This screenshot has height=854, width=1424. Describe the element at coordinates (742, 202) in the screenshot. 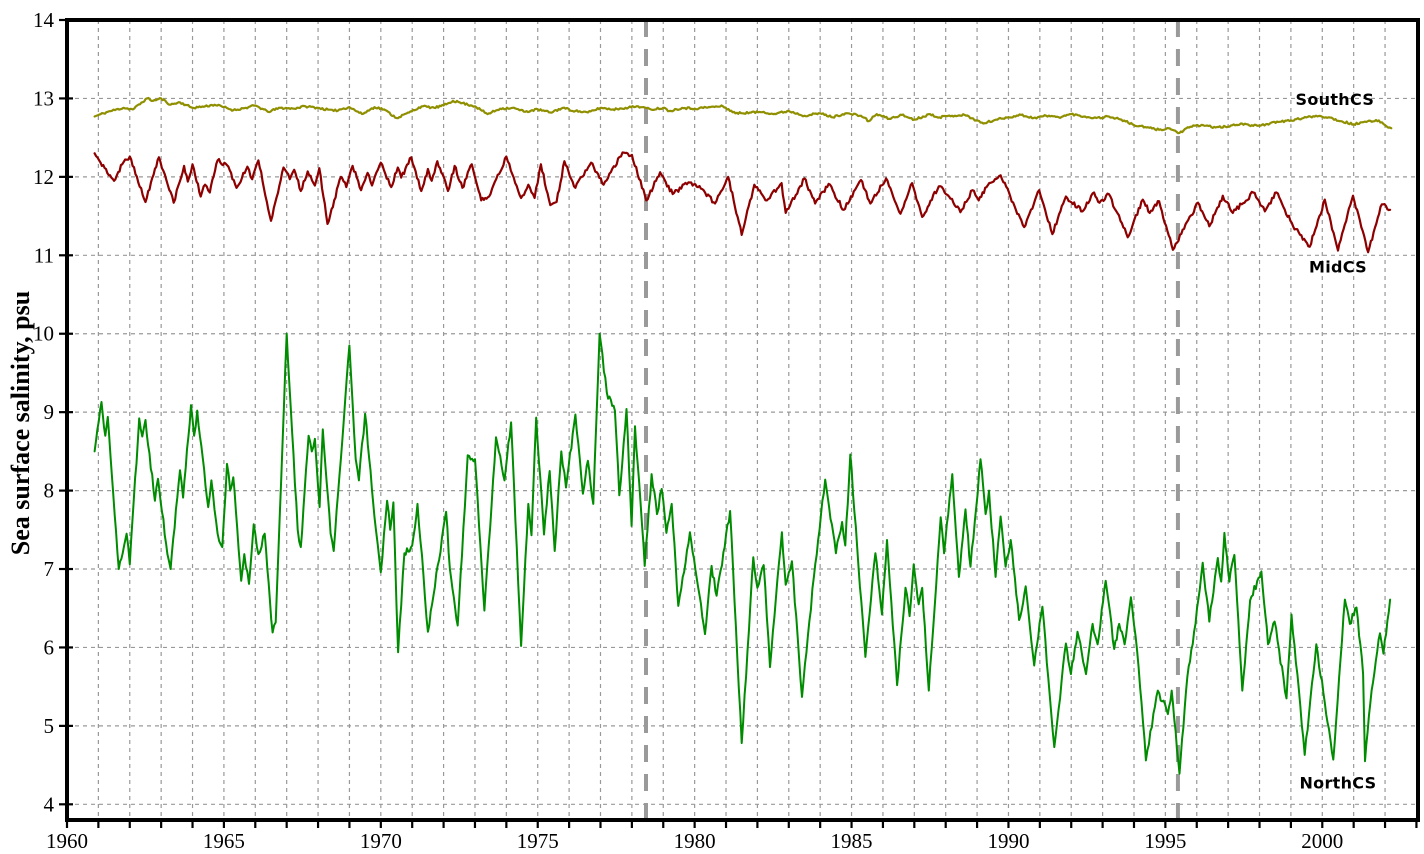

I see `series-line-midcs` at that location.